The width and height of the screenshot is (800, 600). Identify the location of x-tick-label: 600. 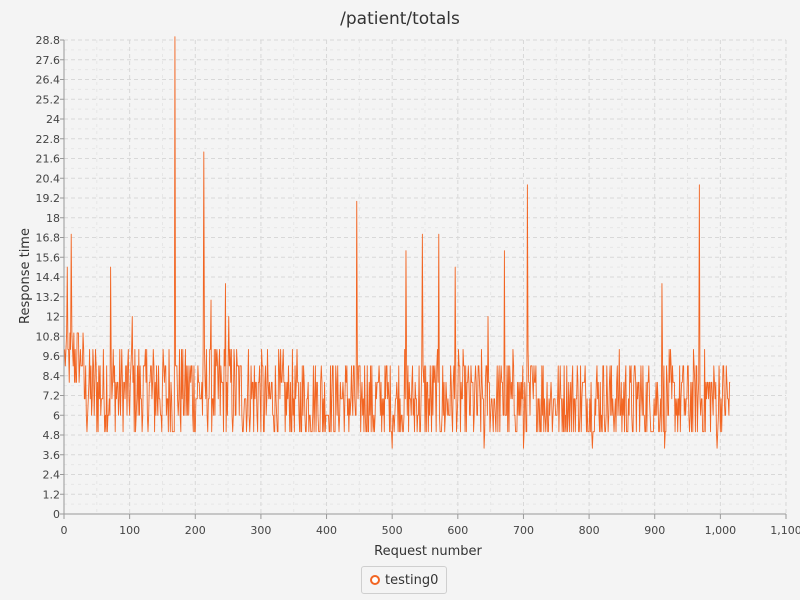
(457, 530).